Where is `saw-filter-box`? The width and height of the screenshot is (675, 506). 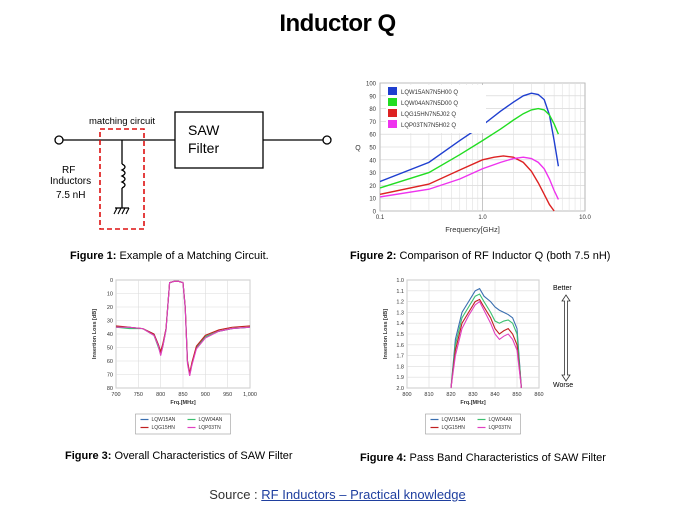
saw-filter-box is located at coordinates (219, 140).